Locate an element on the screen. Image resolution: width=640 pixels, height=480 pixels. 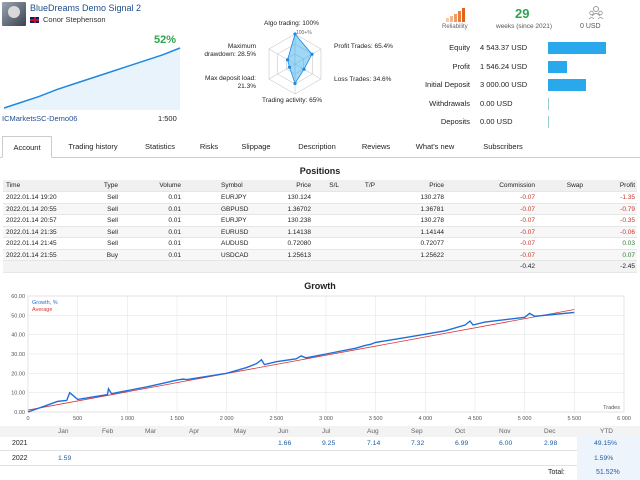
radar-algo-label: Algo trading: 100% is located at coordinates (291, 23).